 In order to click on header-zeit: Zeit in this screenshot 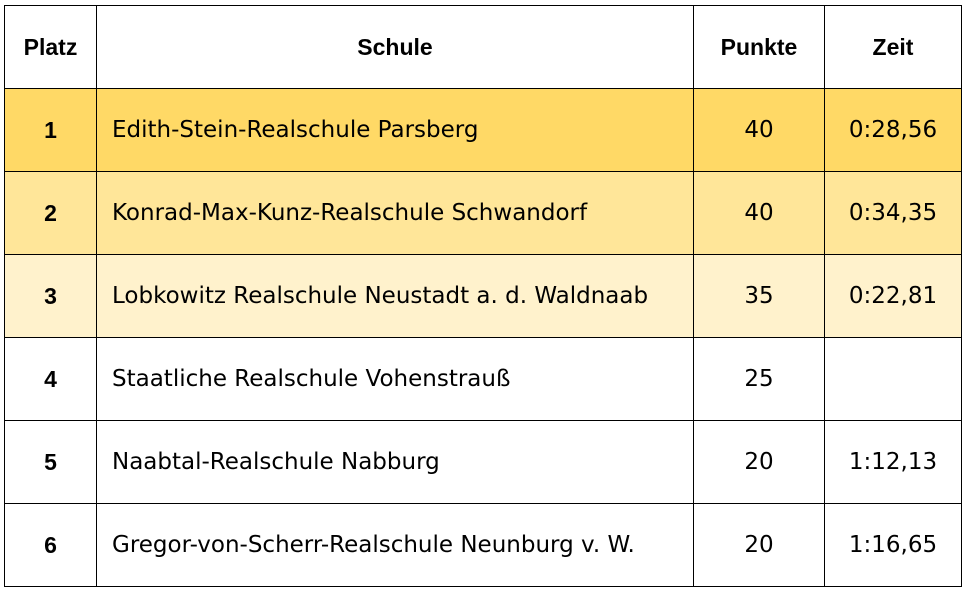, I will do `click(893, 47)`.